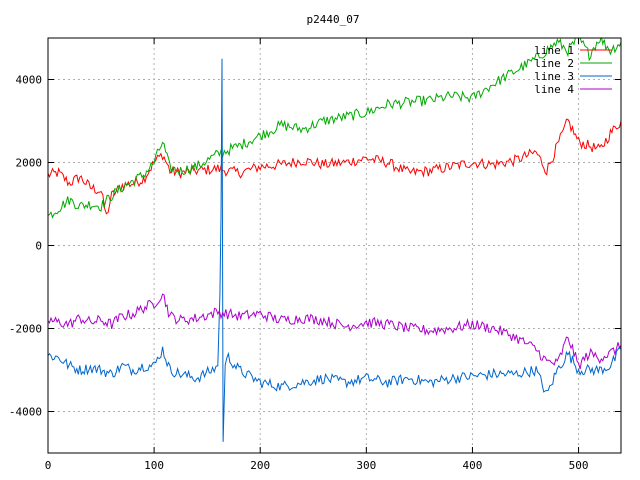  I want to click on x-tick-label: 400, so click(473, 465).